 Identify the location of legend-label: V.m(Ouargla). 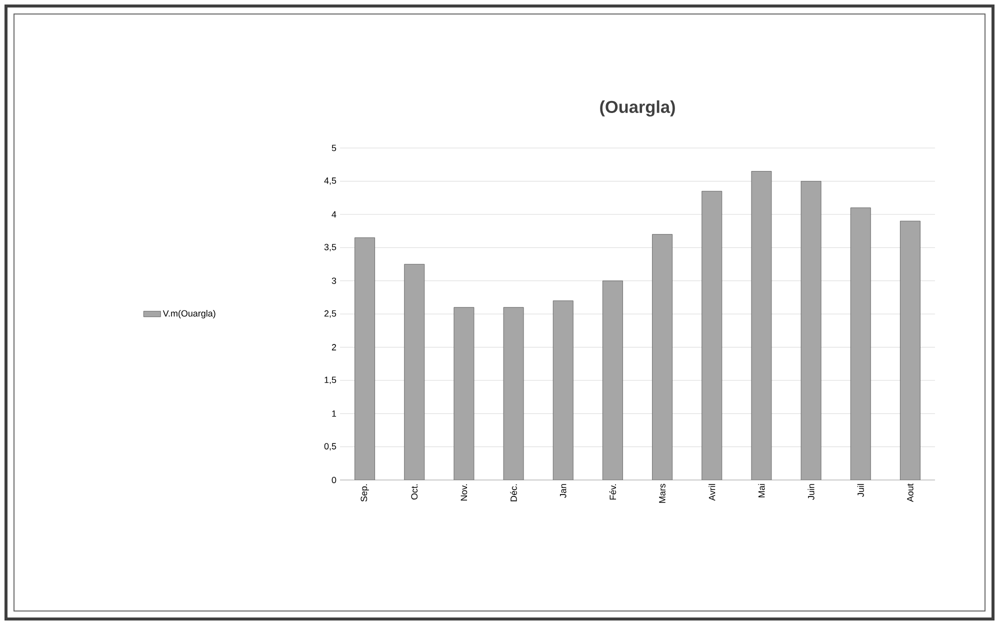
(189, 314).